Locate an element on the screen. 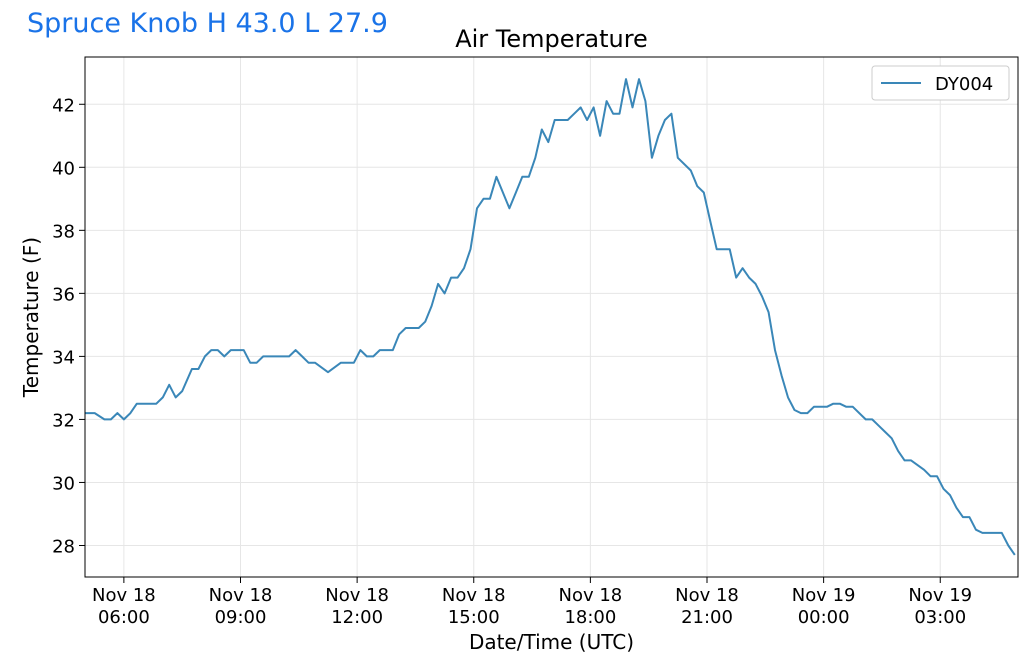 The image size is (1024, 666). x-tick-label-time: 00:00 is located at coordinates (824, 617).